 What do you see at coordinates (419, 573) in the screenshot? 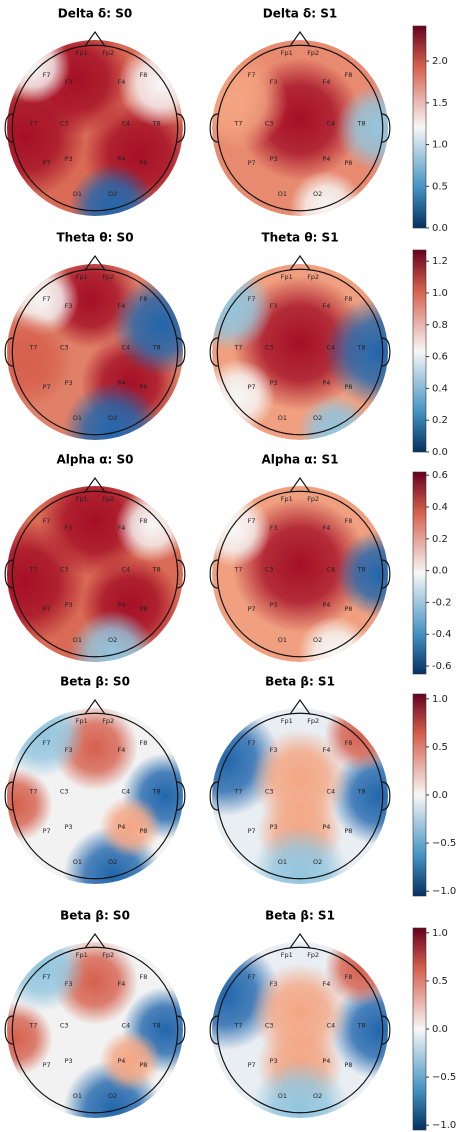
I see `colorbar` at bounding box center [419, 573].